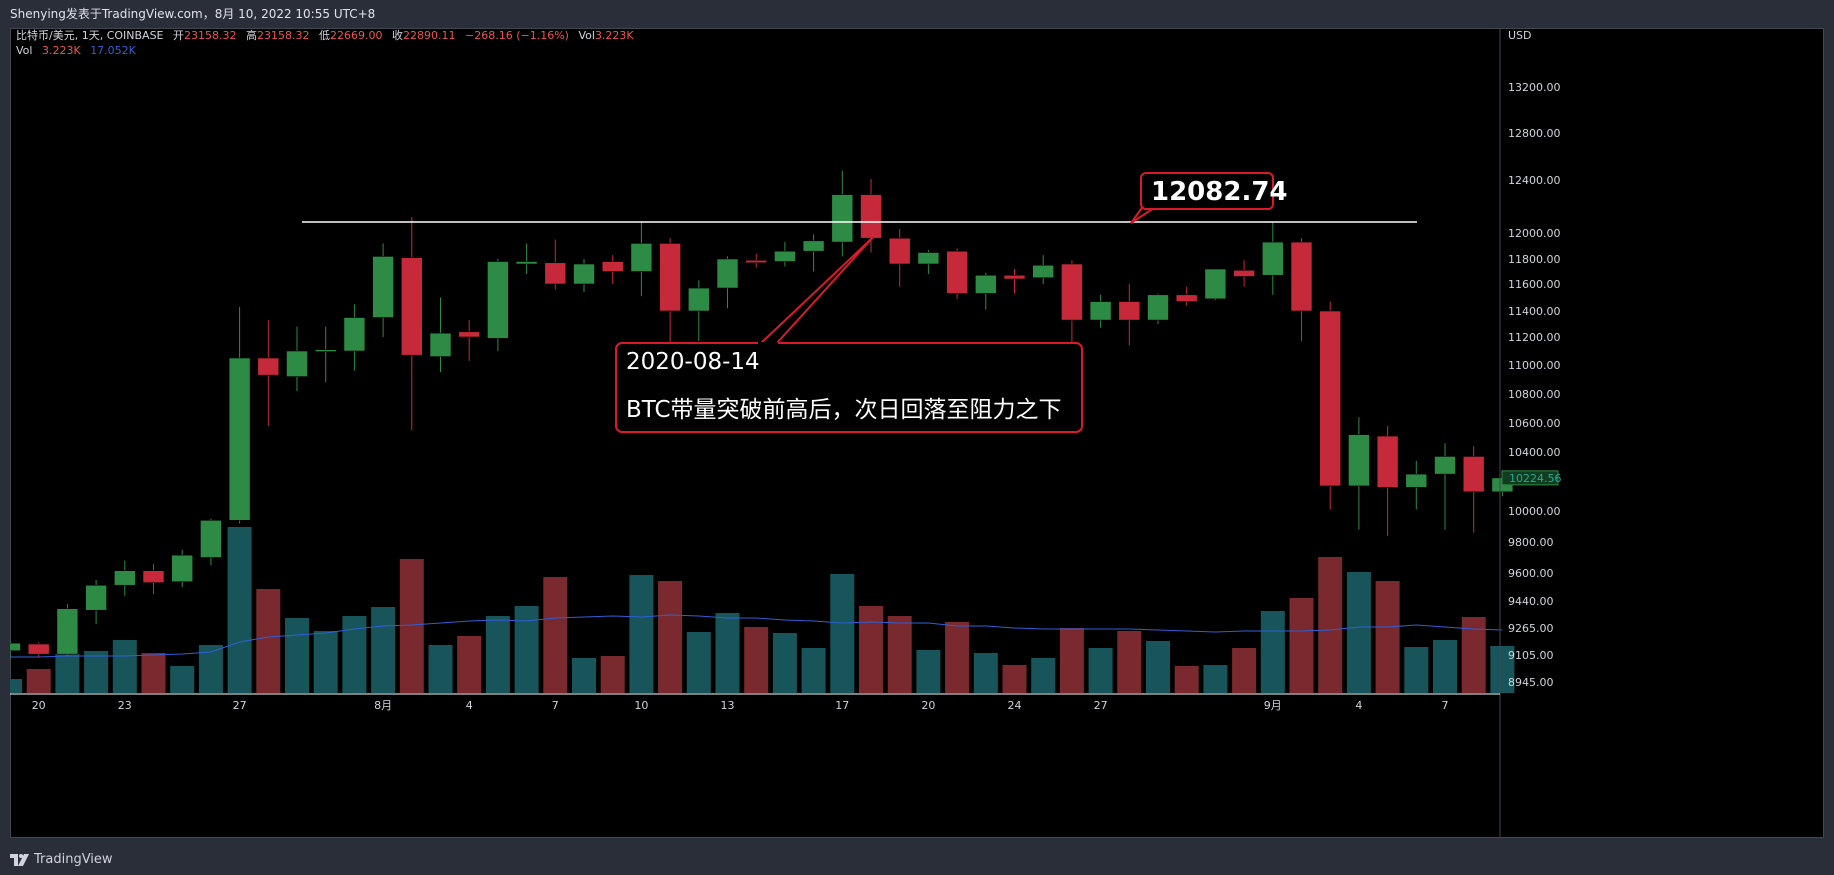  What do you see at coordinates (1534, 233) in the screenshot?
I see `price-tick-label: 12000.00` at bounding box center [1534, 233].